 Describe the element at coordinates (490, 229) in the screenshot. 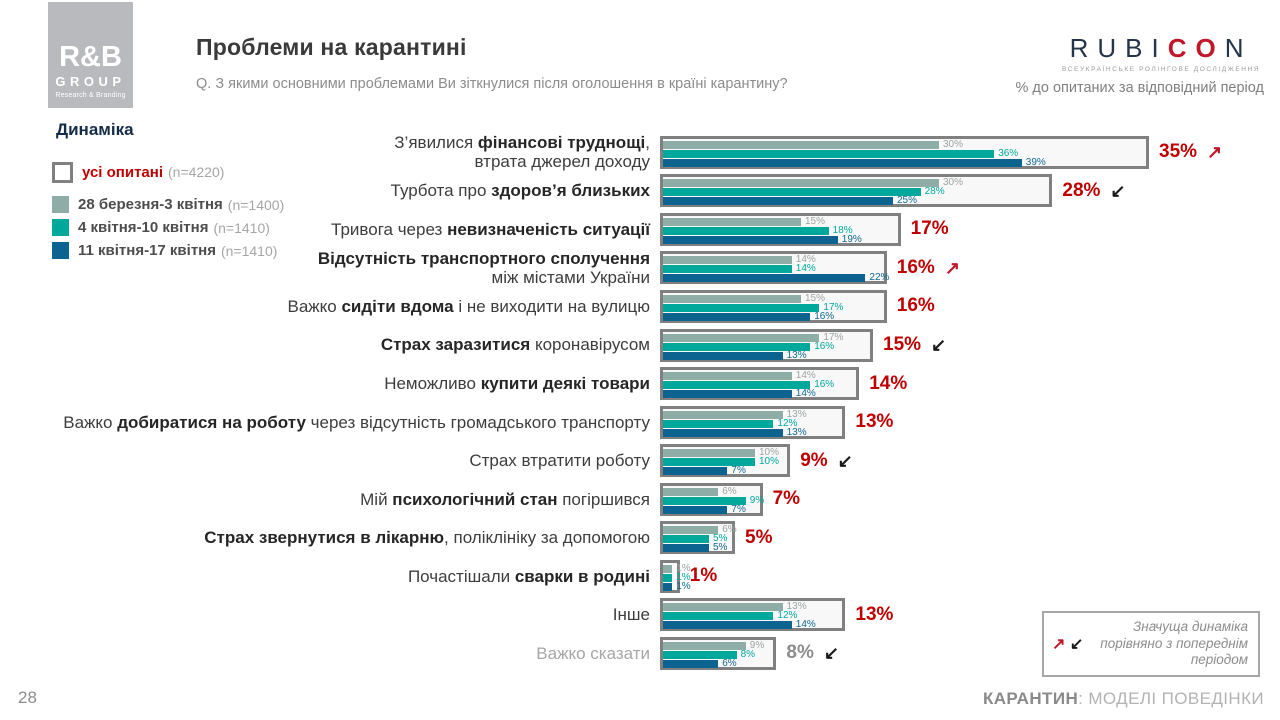

I see `category-label: Тривога через невизначеність ситуації` at that location.